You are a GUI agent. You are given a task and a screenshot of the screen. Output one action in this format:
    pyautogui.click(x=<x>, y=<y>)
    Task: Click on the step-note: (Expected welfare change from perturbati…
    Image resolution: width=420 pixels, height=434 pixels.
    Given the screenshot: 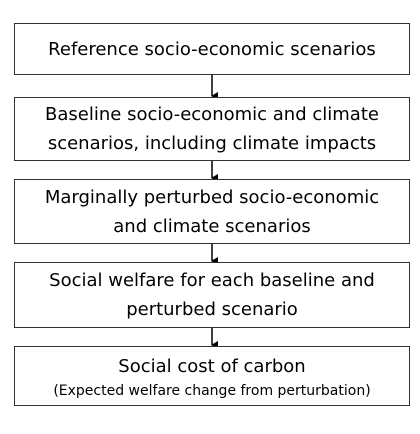 What is the action you would take?
    pyautogui.click(x=212, y=390)
    